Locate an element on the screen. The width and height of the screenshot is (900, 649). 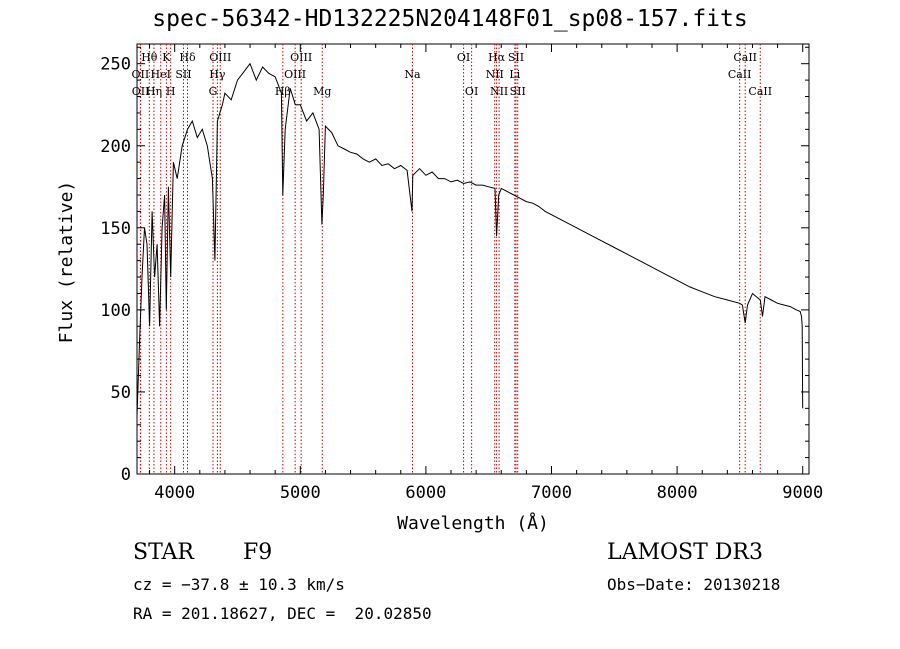
spectral-line-label: Mg is located at coordinates (322, 91).